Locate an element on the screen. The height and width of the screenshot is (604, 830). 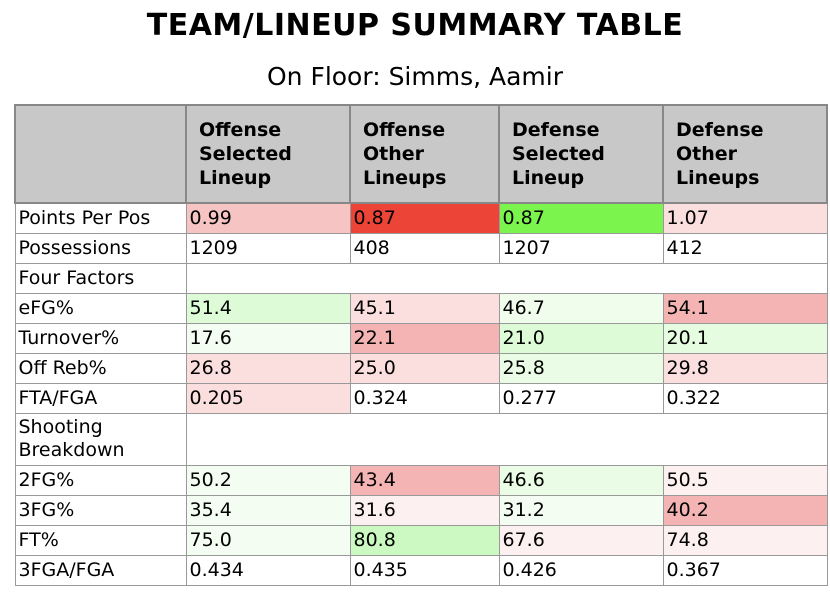
table-row: Possessions 1209 408 1207 412 is located at coordinates (421, 248).